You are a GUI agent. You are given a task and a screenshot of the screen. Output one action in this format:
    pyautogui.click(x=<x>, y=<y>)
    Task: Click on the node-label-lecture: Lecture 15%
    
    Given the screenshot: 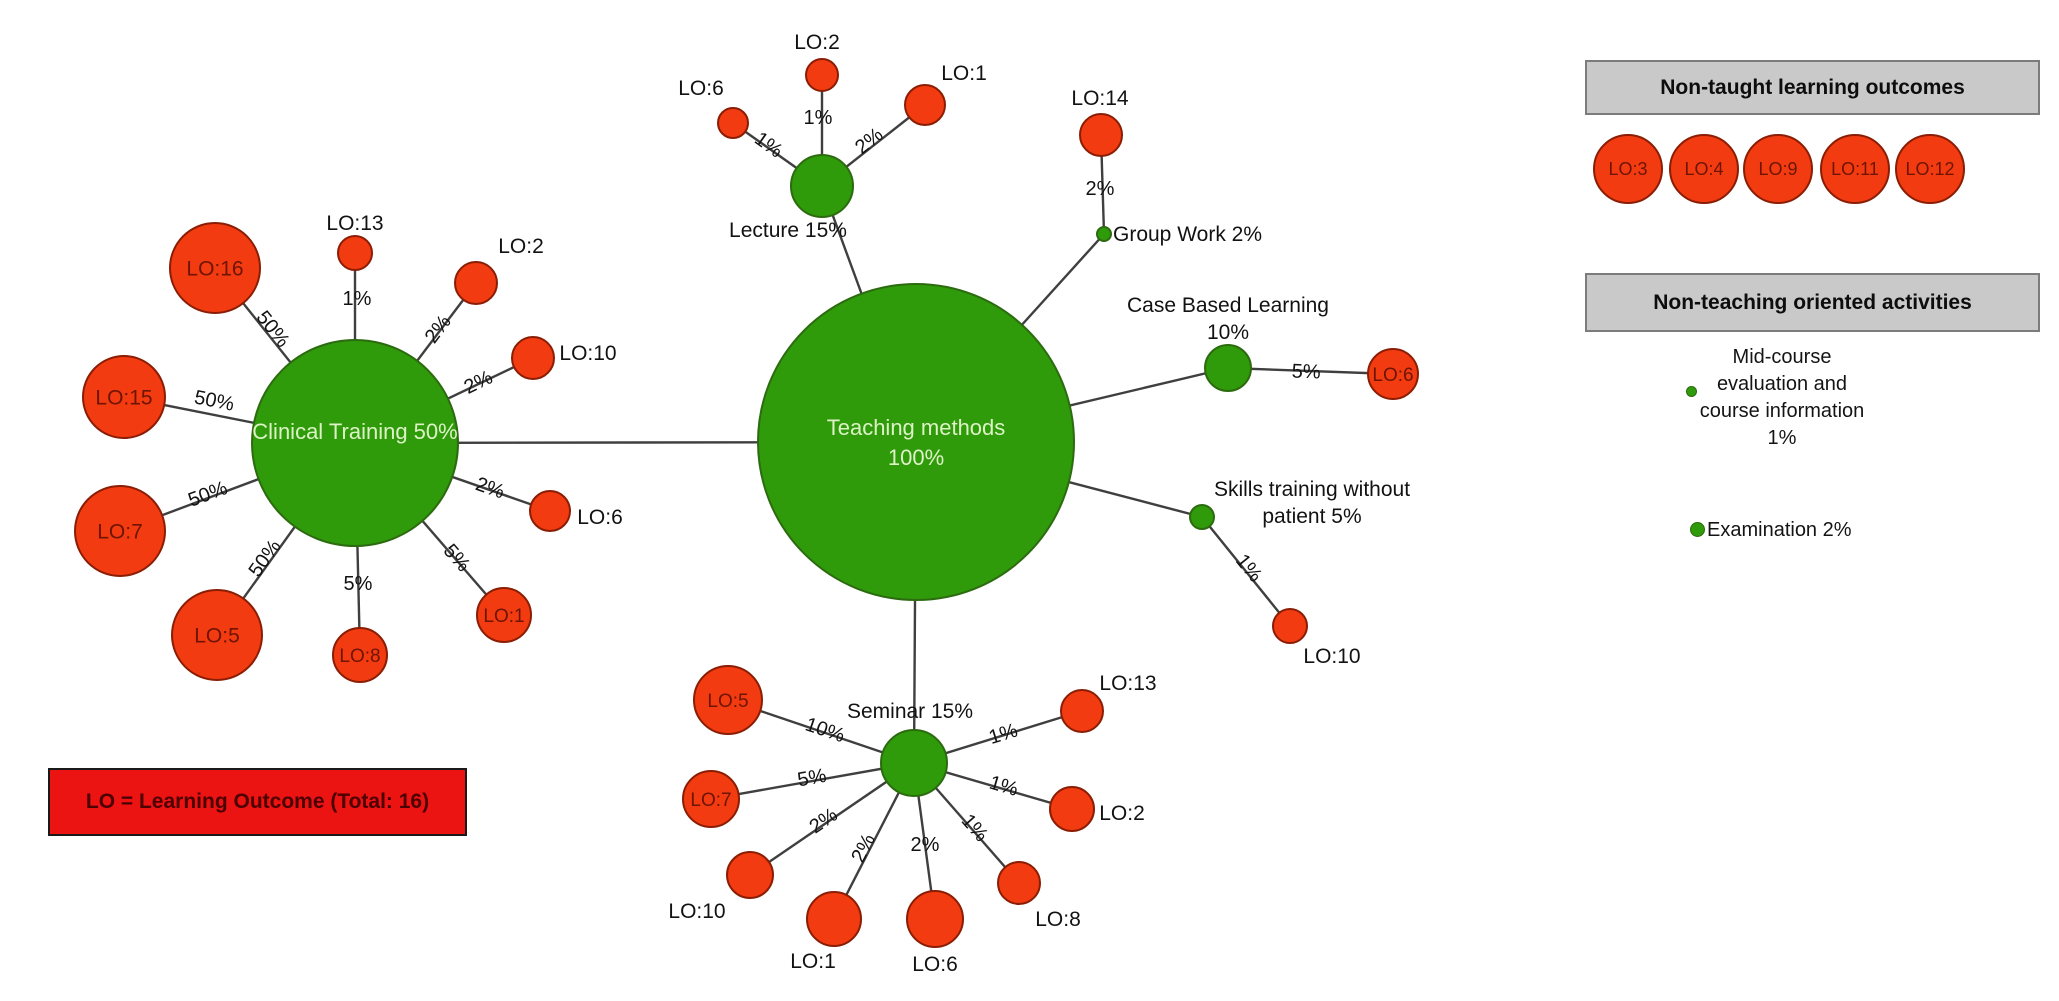 What is the action you would take?
    pyautogui.click(x=788, y=230)
    